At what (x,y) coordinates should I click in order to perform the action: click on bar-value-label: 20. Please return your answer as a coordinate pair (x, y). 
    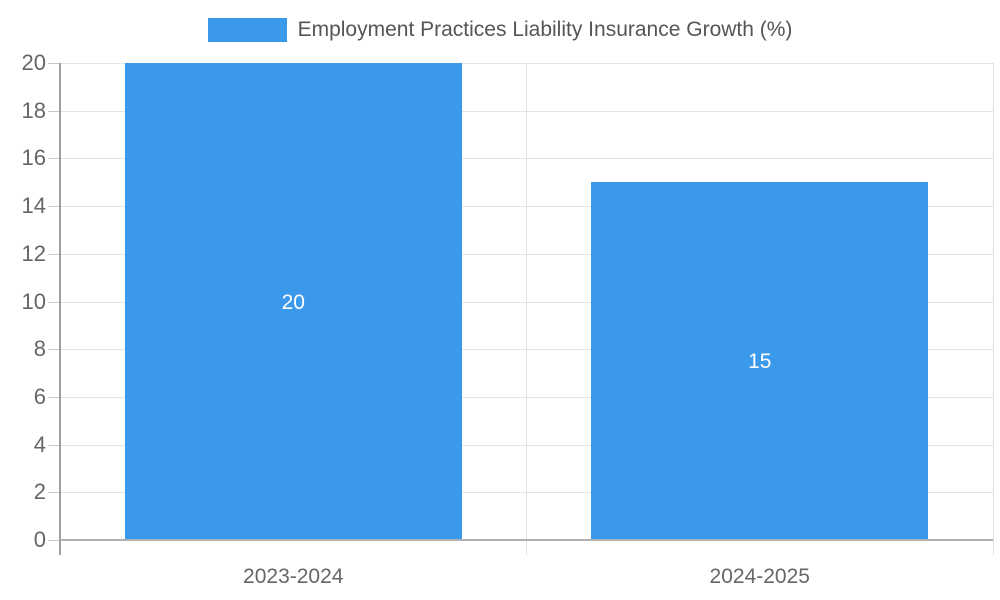
    Looking at the image, I should click on (293, 302).